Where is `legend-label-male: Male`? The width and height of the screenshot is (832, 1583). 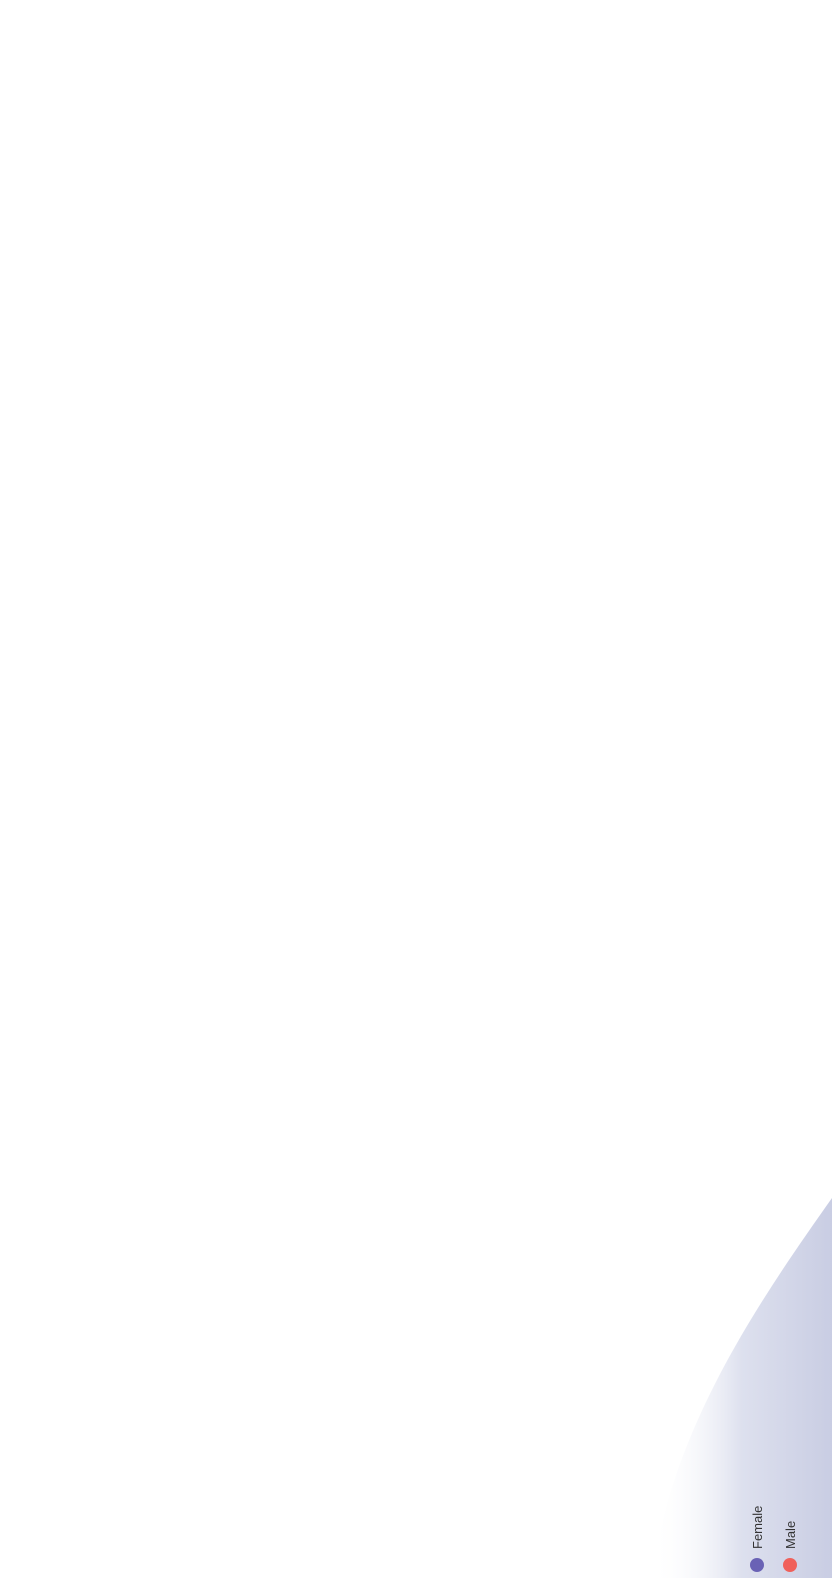 legend-label-male: Male is located at coordinates (790, 1535).